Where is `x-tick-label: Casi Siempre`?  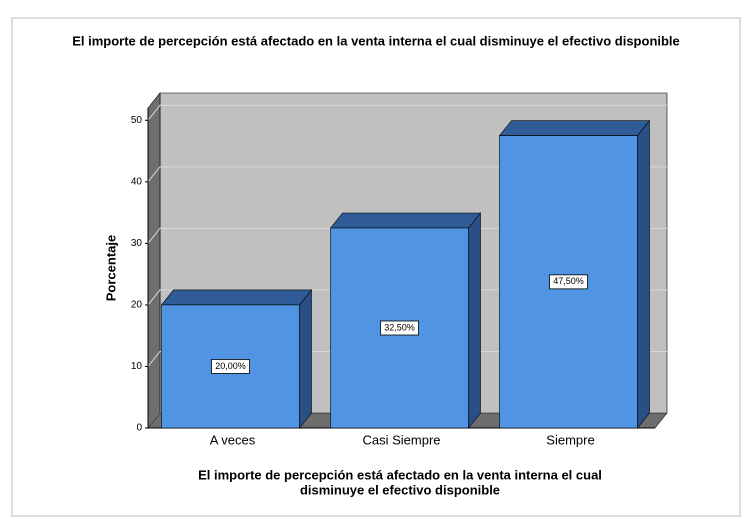
x-tick-label: Casi Siempre is located at coordinates (401, 439).